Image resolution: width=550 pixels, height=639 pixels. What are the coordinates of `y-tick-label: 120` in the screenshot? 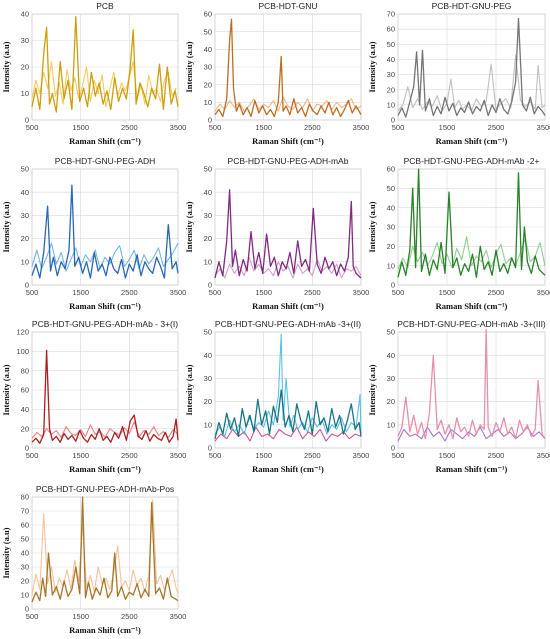 It's located at (22, 332).